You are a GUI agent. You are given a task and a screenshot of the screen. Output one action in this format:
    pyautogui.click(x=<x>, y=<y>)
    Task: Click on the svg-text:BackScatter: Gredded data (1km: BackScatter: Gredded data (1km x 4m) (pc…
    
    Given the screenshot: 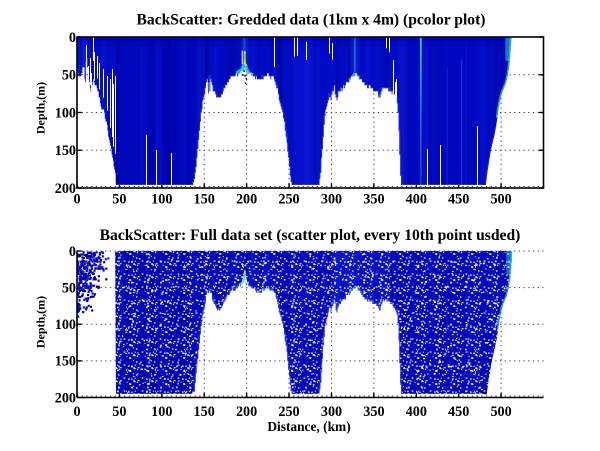 What is the action you would take?
    pyautogui.click(x=311, y=19)
    